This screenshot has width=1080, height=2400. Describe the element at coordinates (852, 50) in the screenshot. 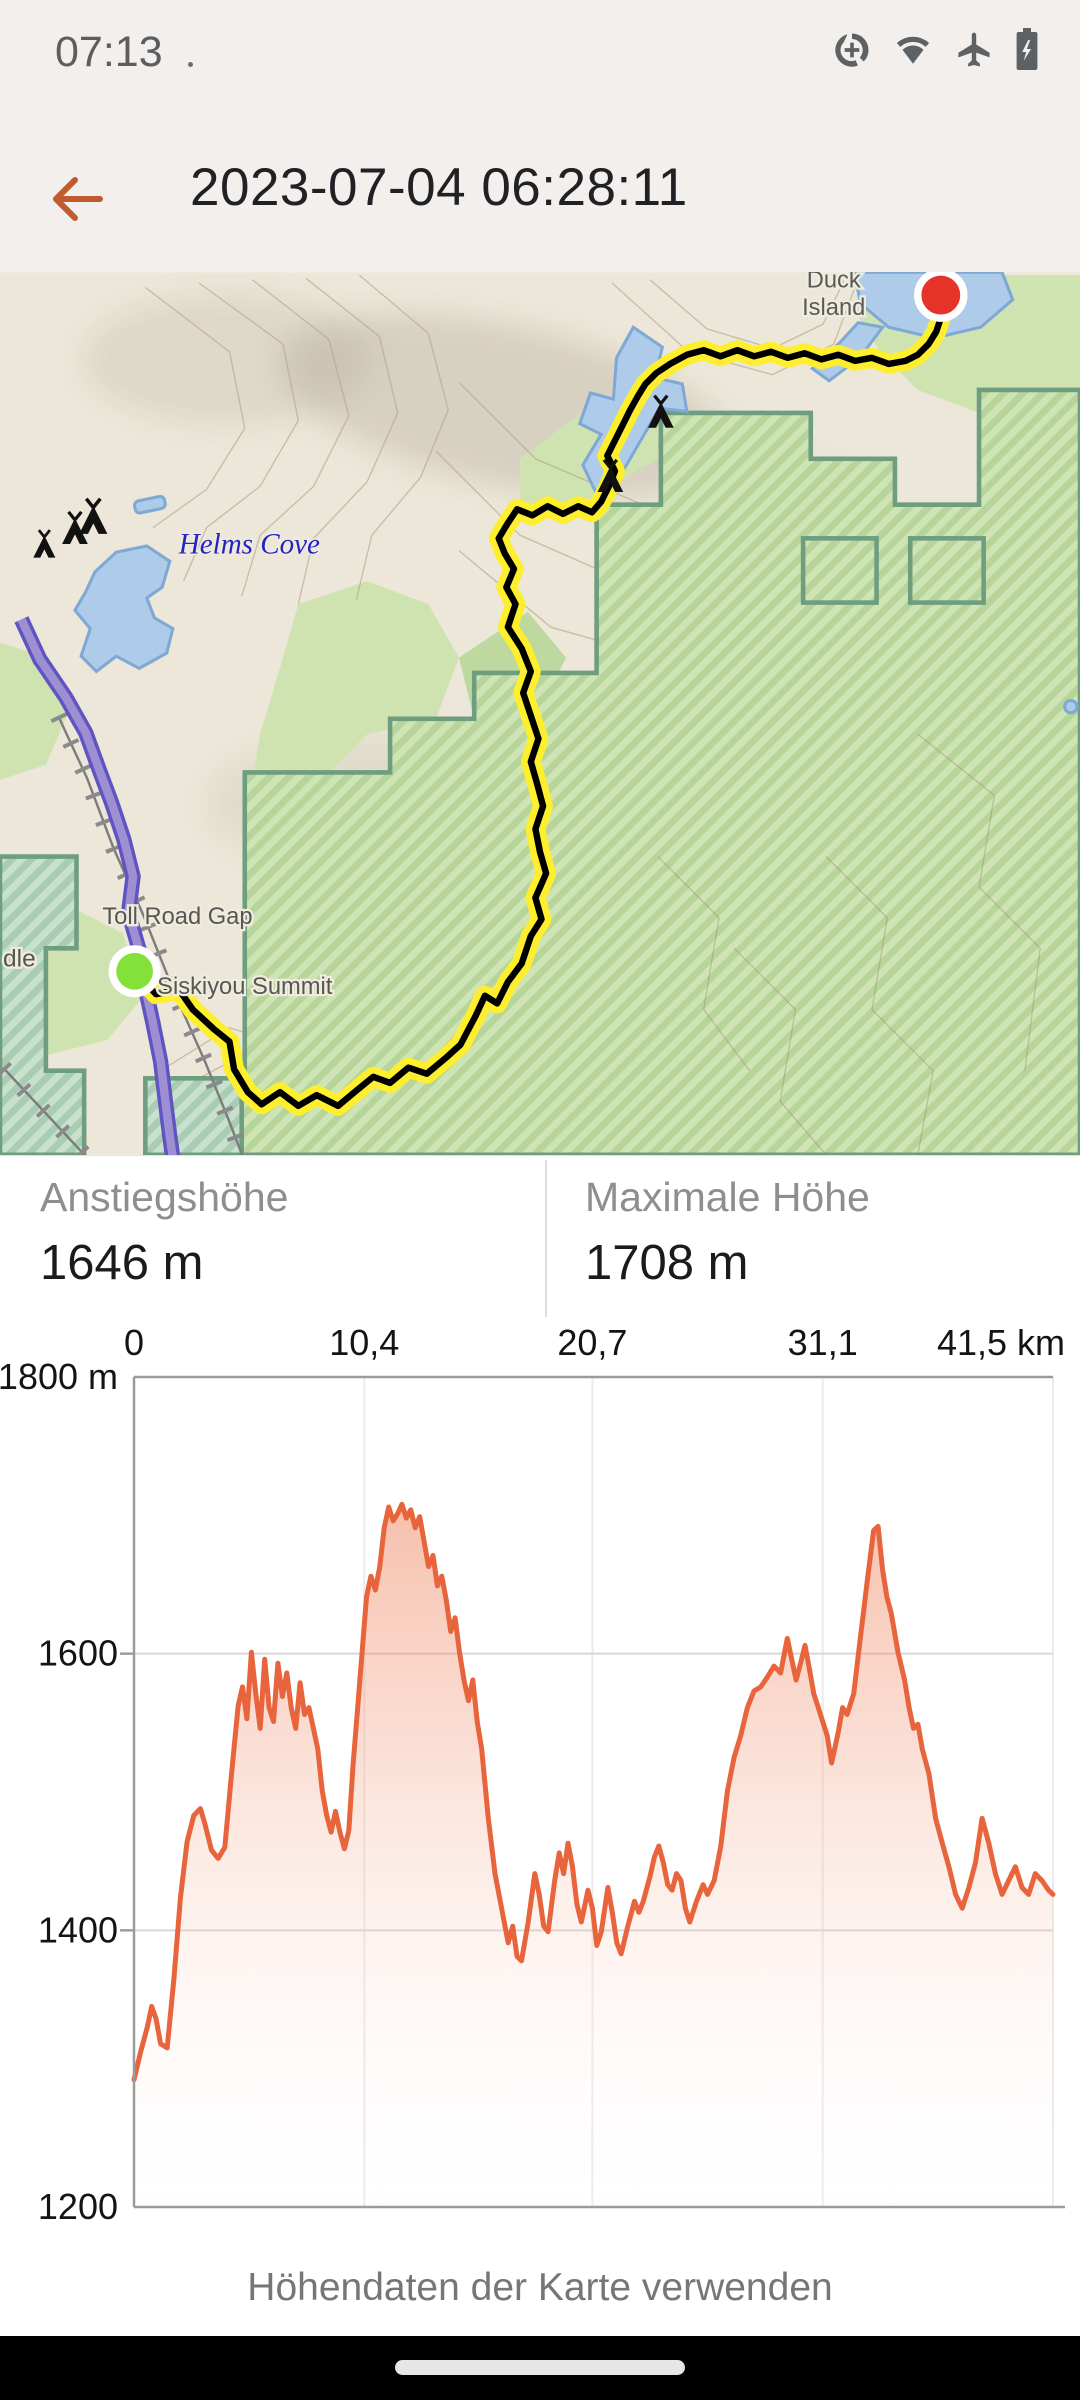

I see `data-saver-icon` at that location.